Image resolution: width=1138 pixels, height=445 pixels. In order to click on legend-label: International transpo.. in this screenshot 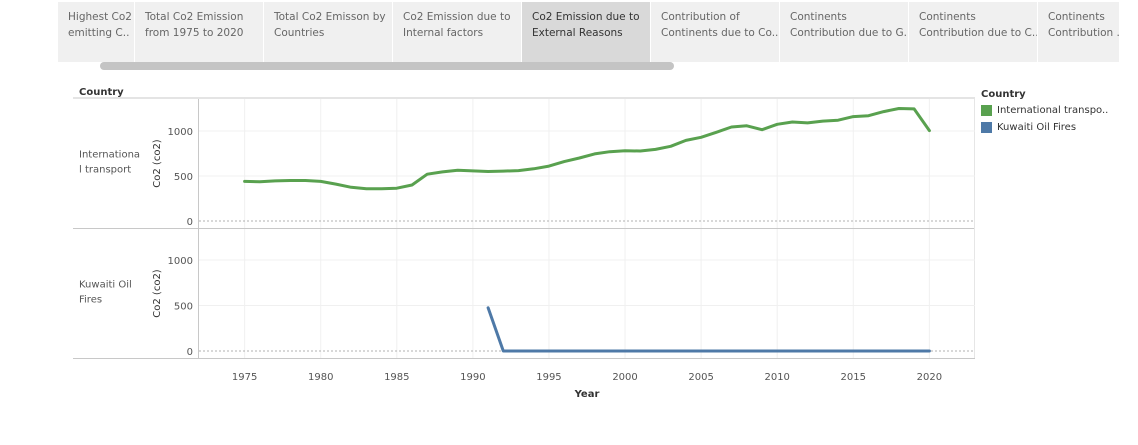, I will do `click(1053, 110)`.